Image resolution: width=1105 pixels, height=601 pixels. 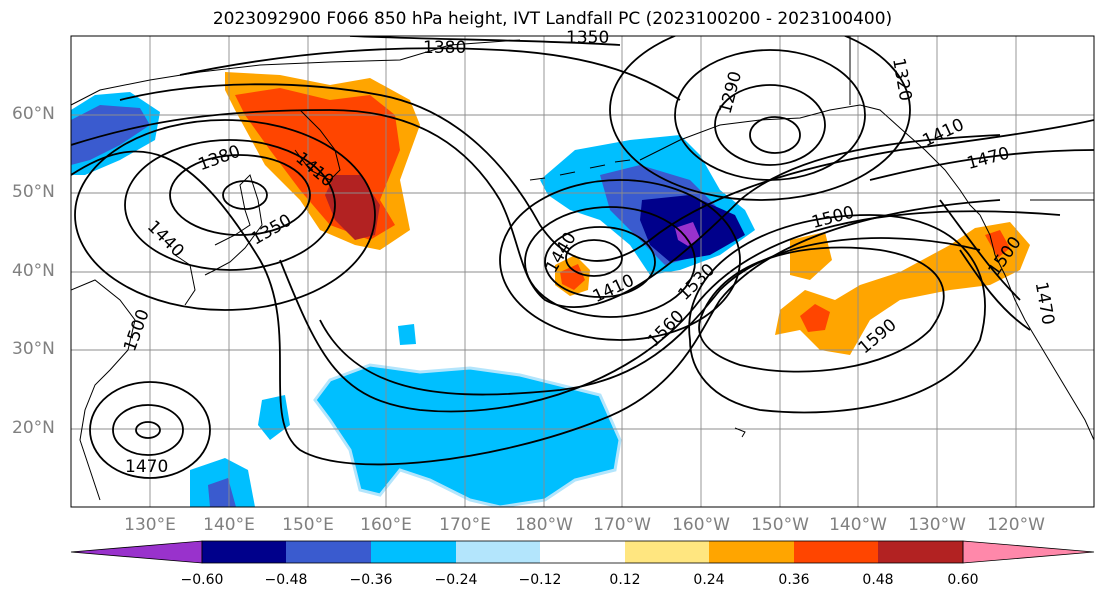 What do you see at coordinates (811, 256) in the screenshot?
I see `ivt-positive-region-eastern-pacific` at bounding box center [811, 256].